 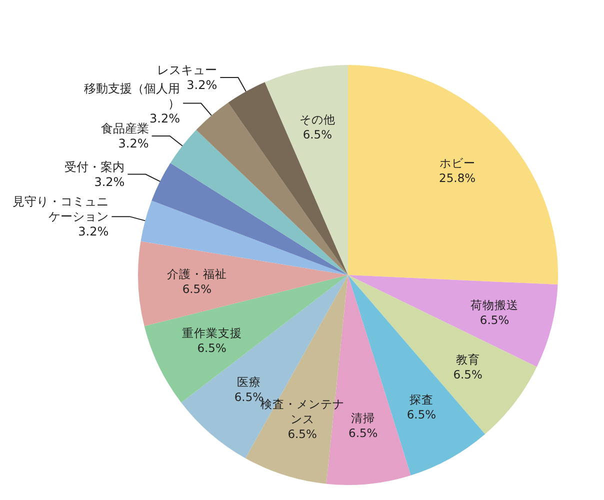 What do you see at coordinates (457, 178) in the screenshot?
I see `data-label: 25.8%` at bounding box center [457, 178].